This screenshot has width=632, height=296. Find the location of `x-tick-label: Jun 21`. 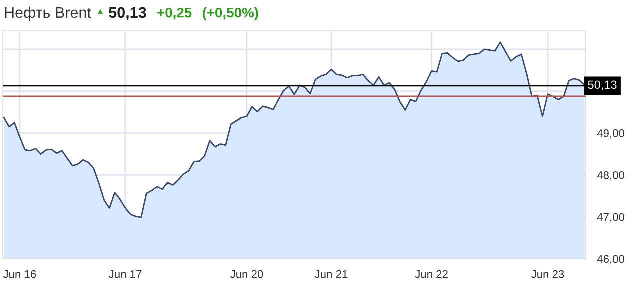

x-tick-label: Jun 21 is located at coordinates (331, 274).